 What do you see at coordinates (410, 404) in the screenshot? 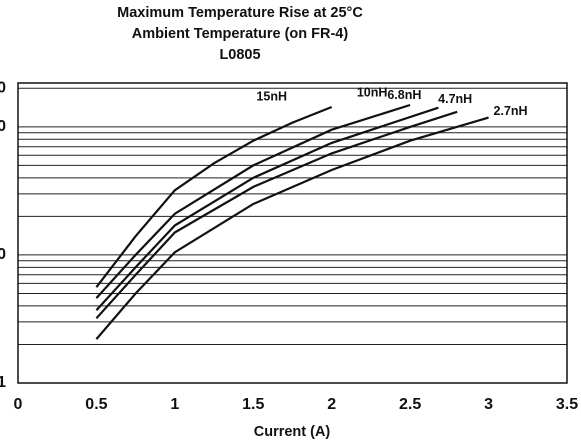
I see `x-tick-label: 2.5` at bounding box center [410, 404].